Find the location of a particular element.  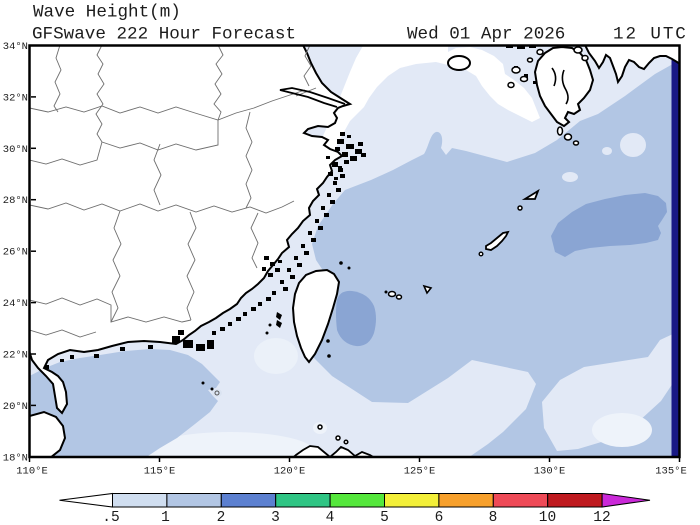

svg-text: 18°N is located at coordinates (15, 458).